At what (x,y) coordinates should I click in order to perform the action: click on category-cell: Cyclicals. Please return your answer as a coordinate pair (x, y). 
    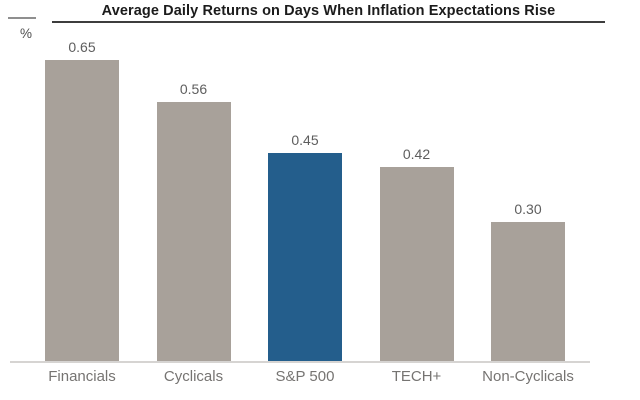
    Looking at the image, I should click on (194, 376).